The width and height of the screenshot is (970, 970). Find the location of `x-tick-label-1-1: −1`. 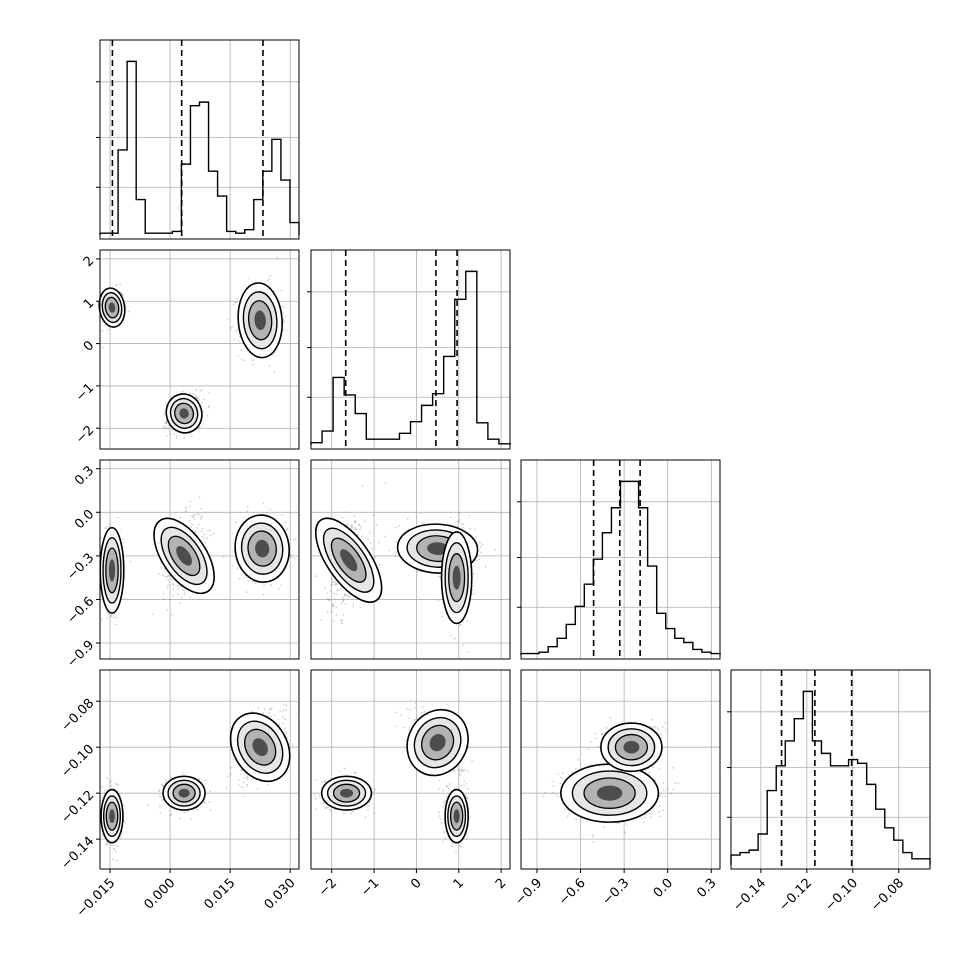

x-tick-label-1-1: −1 is located at coordinates (370, 888).